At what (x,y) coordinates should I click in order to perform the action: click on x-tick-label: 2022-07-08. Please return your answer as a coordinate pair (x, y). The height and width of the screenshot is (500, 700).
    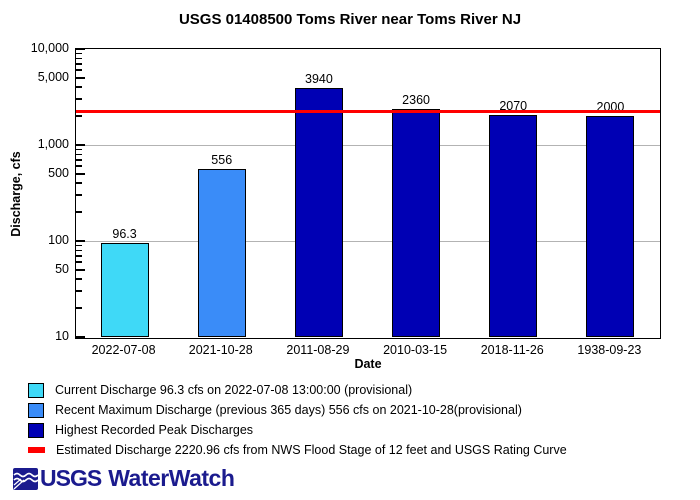
    Looking at the image, I should click on (123, 350).